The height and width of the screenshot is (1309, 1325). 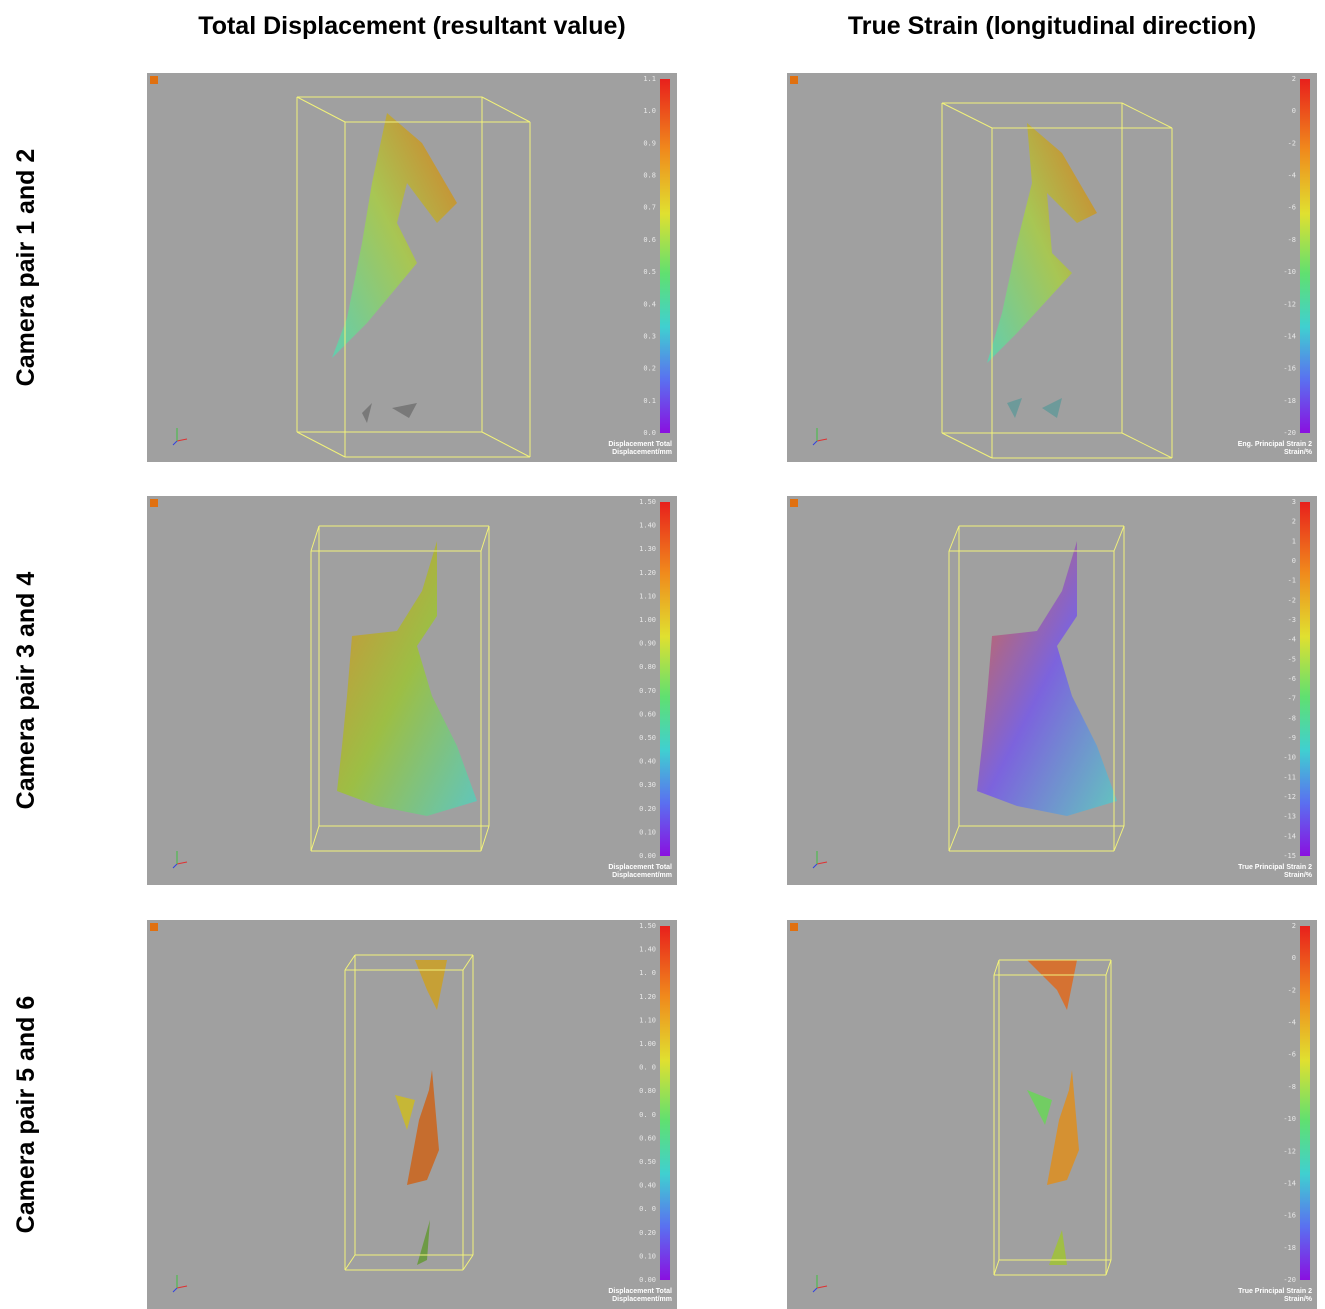 I want to click on colorbar-tick-label: 0.8, so click(x=649, y=176).